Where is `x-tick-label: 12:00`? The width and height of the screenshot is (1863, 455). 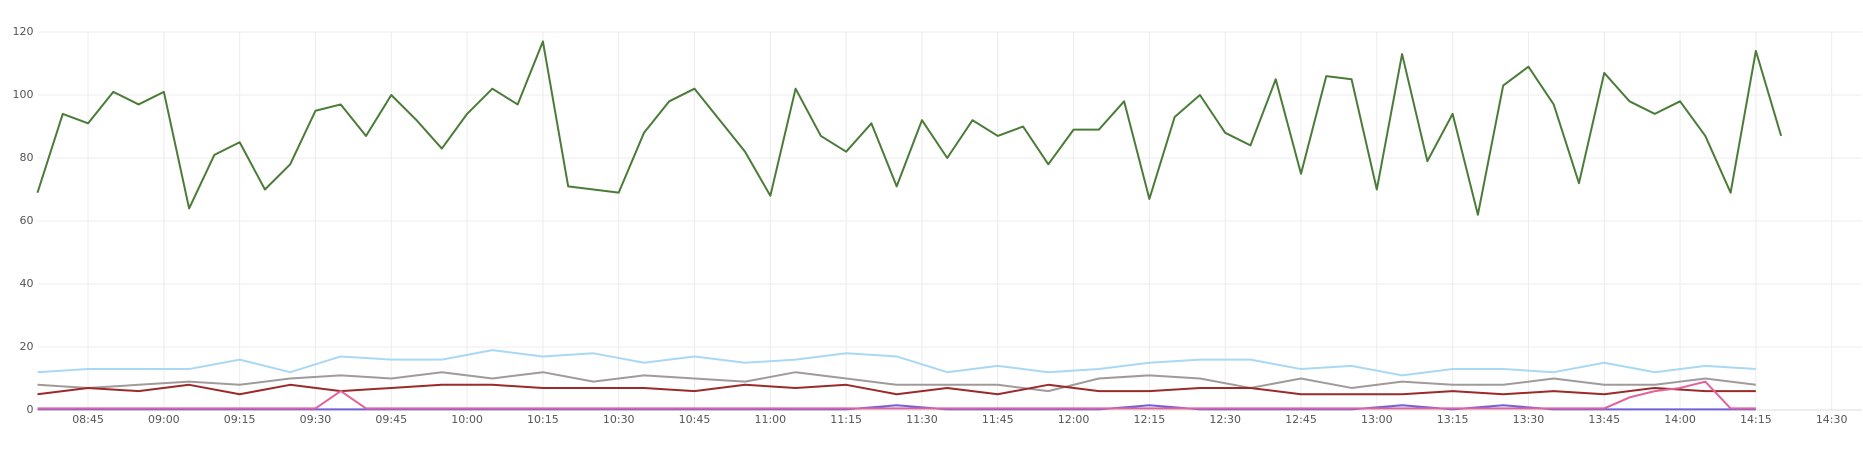
x-tick-label: 12:00 is located at coordinates (1074, 419).